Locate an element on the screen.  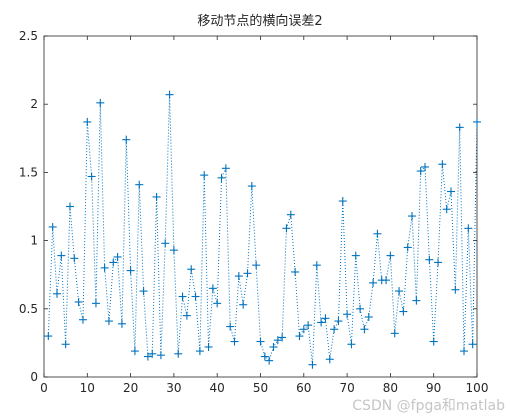
y-tick-label: 1.5 is located at coordinates (28, 172).